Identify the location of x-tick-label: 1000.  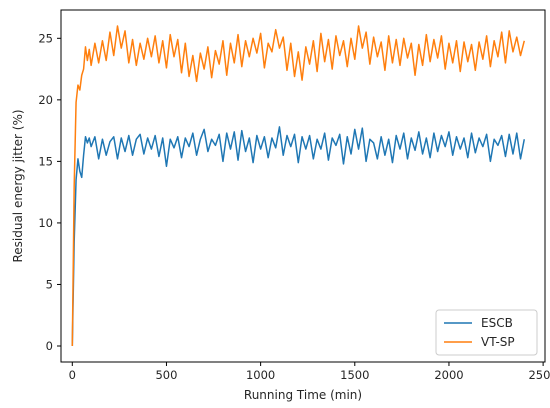
(260, 375).